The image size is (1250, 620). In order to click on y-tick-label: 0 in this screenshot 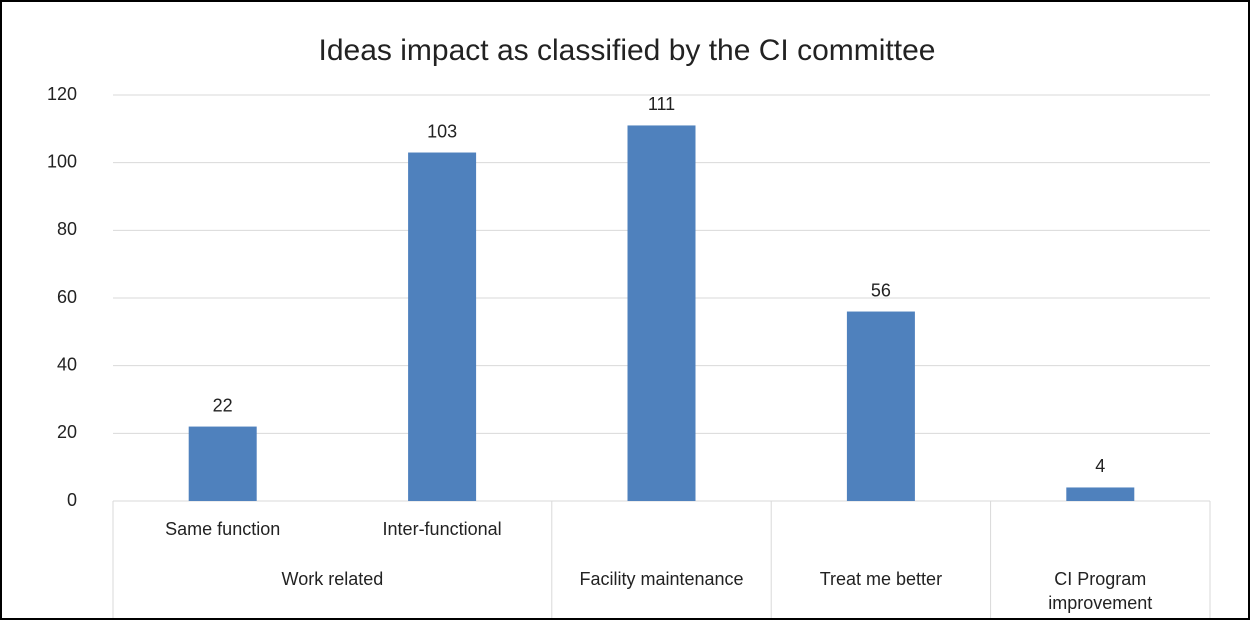, I will do `click(72, 500)`.